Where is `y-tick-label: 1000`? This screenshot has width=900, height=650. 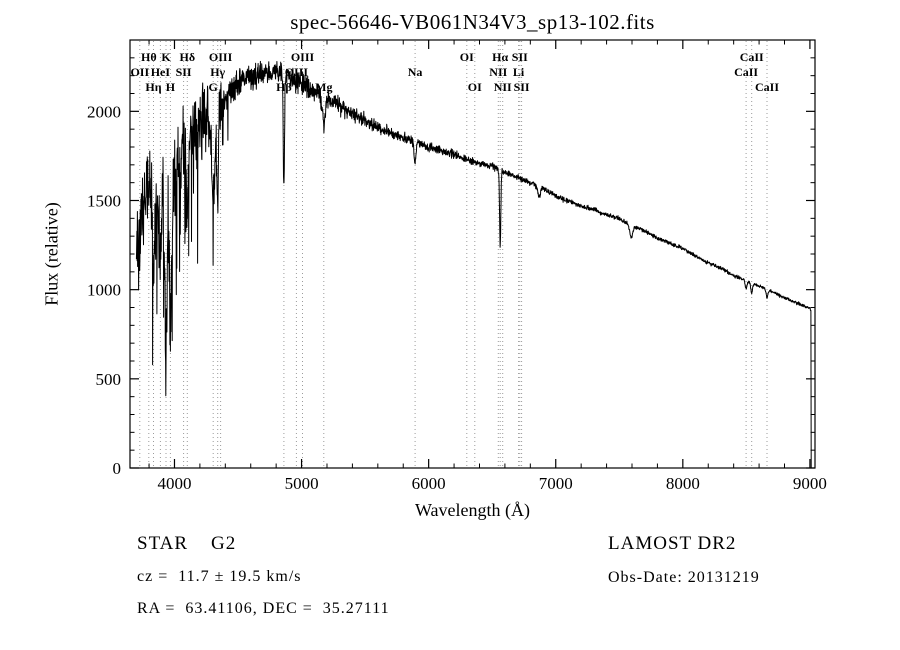
y-tick-label: 1000 is located at coordinates (104, 290).